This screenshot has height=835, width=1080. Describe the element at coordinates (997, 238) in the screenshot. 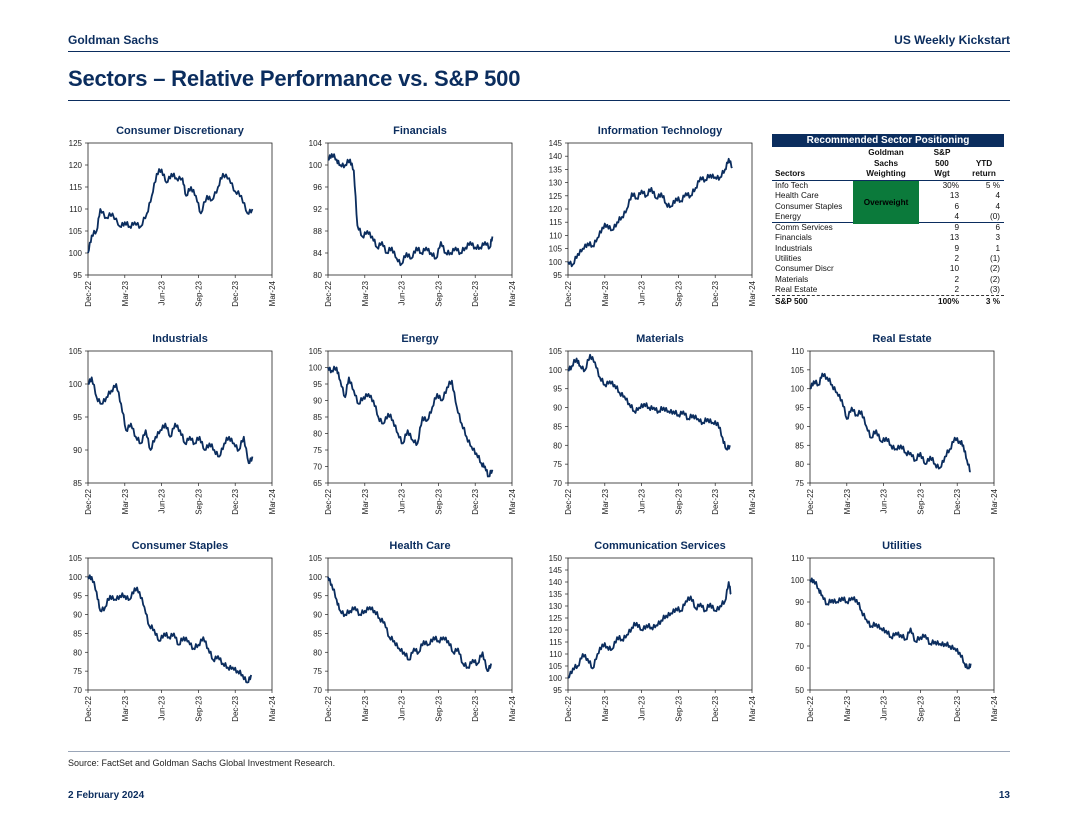

I see `sector-return: 3` at that location.